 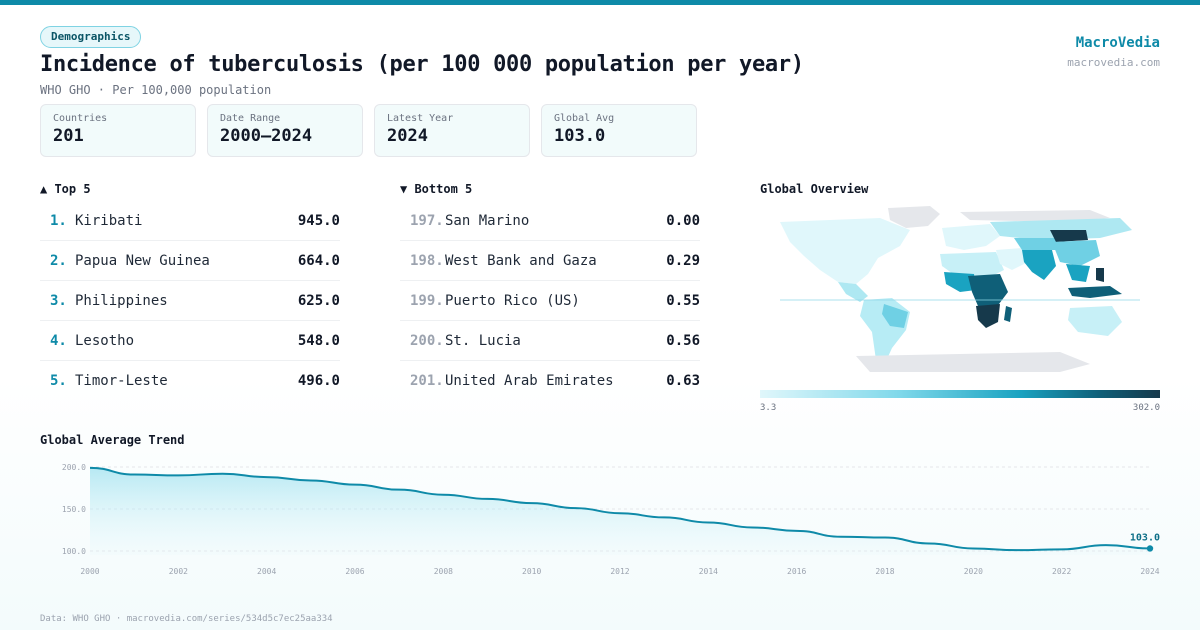 What do you see at coordinates (318, 221) in the screenshot?
I see `country-value: 945.0` at bounding box center [318, 221].